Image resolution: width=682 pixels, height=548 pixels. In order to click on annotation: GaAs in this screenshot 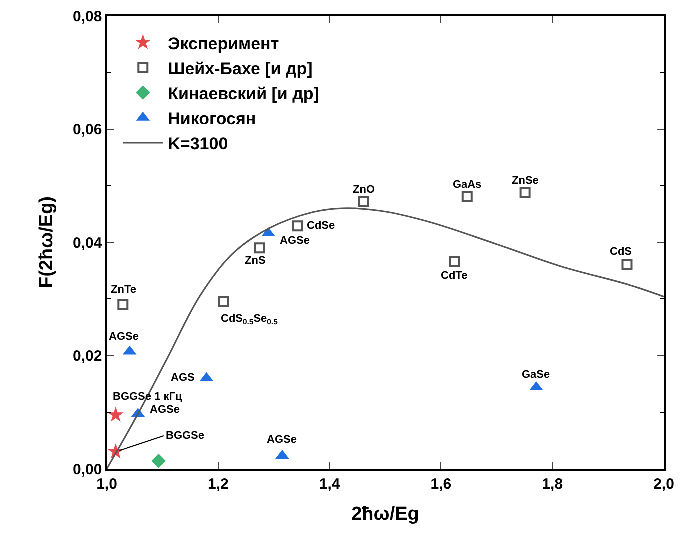, I will do `click(467, 185)`.